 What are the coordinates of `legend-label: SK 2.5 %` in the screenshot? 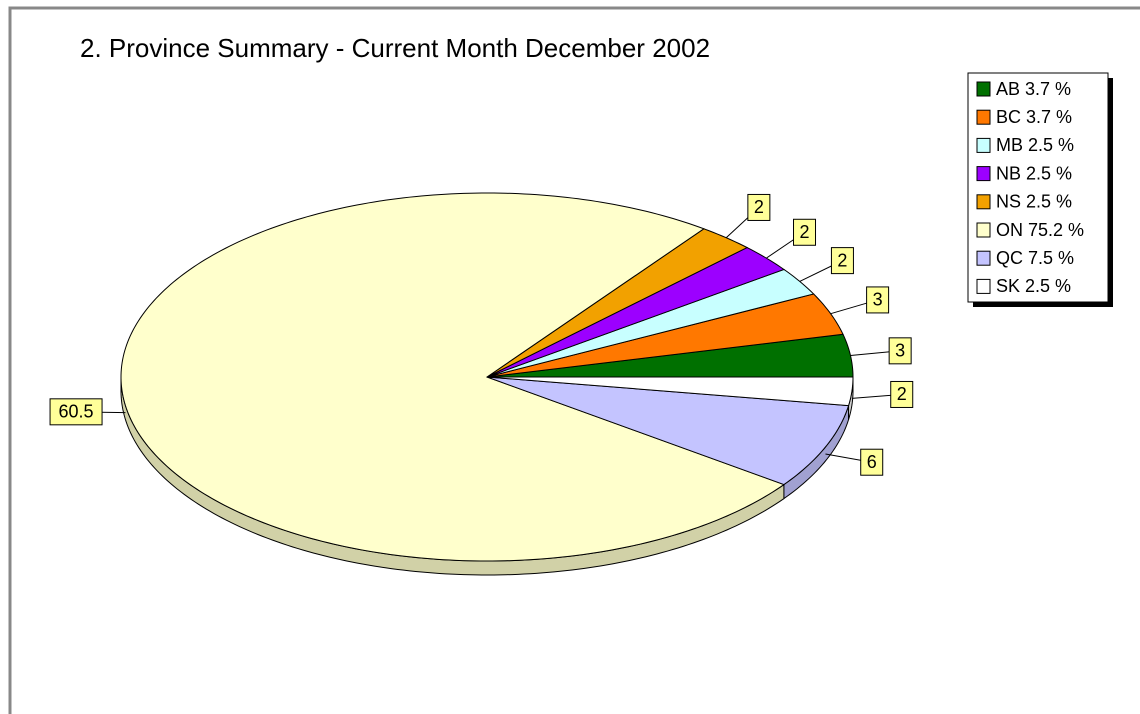 It's located at (1033, 286).